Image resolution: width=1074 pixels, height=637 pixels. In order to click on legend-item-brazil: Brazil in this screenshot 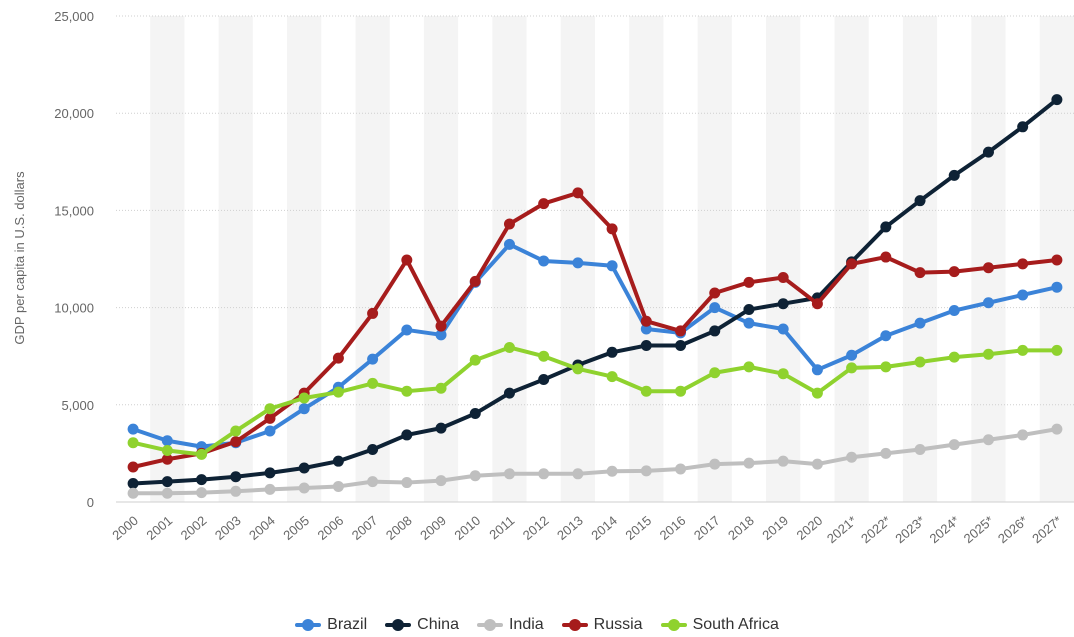, I will do `click(331, 625)`.